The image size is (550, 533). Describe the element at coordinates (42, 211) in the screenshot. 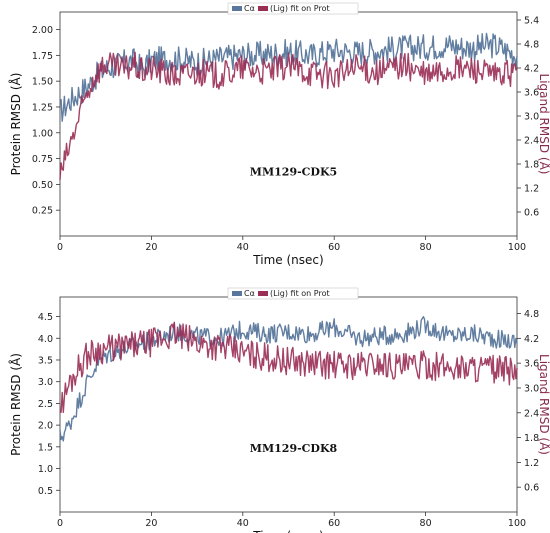

I see `y-tick-label: 0.25` at that location.